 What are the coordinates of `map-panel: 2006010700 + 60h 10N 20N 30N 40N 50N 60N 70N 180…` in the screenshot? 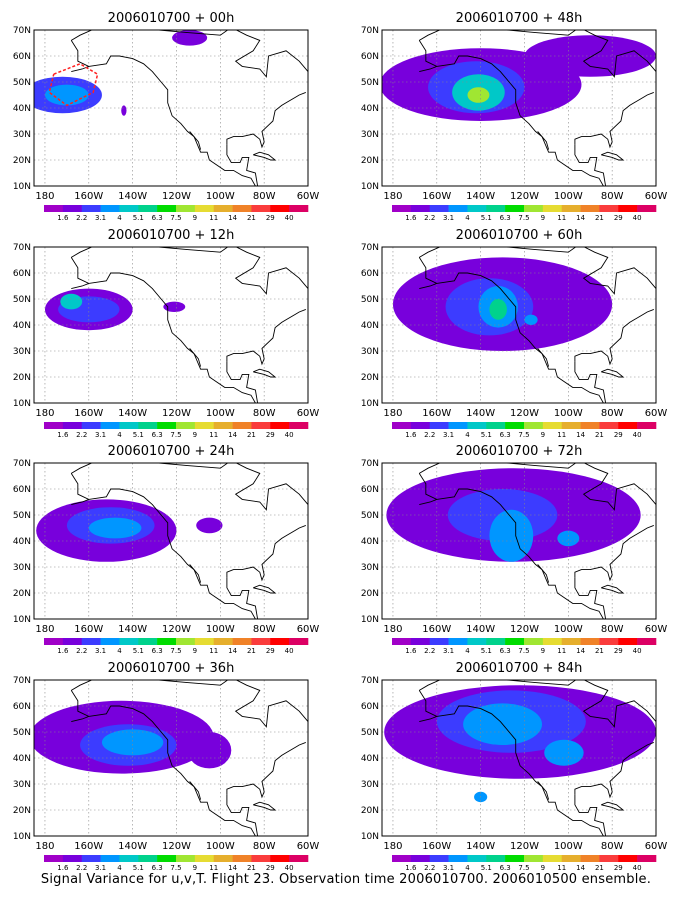 It's located at (514, 333).